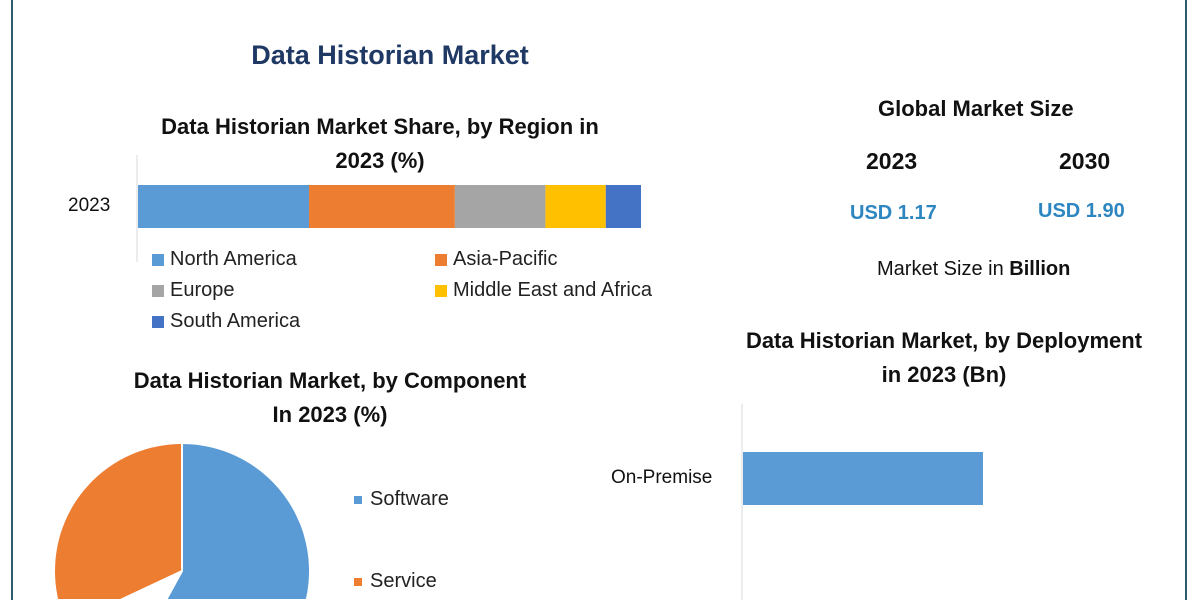  I want to click on year-2030: 2030, so click(1085, 161).